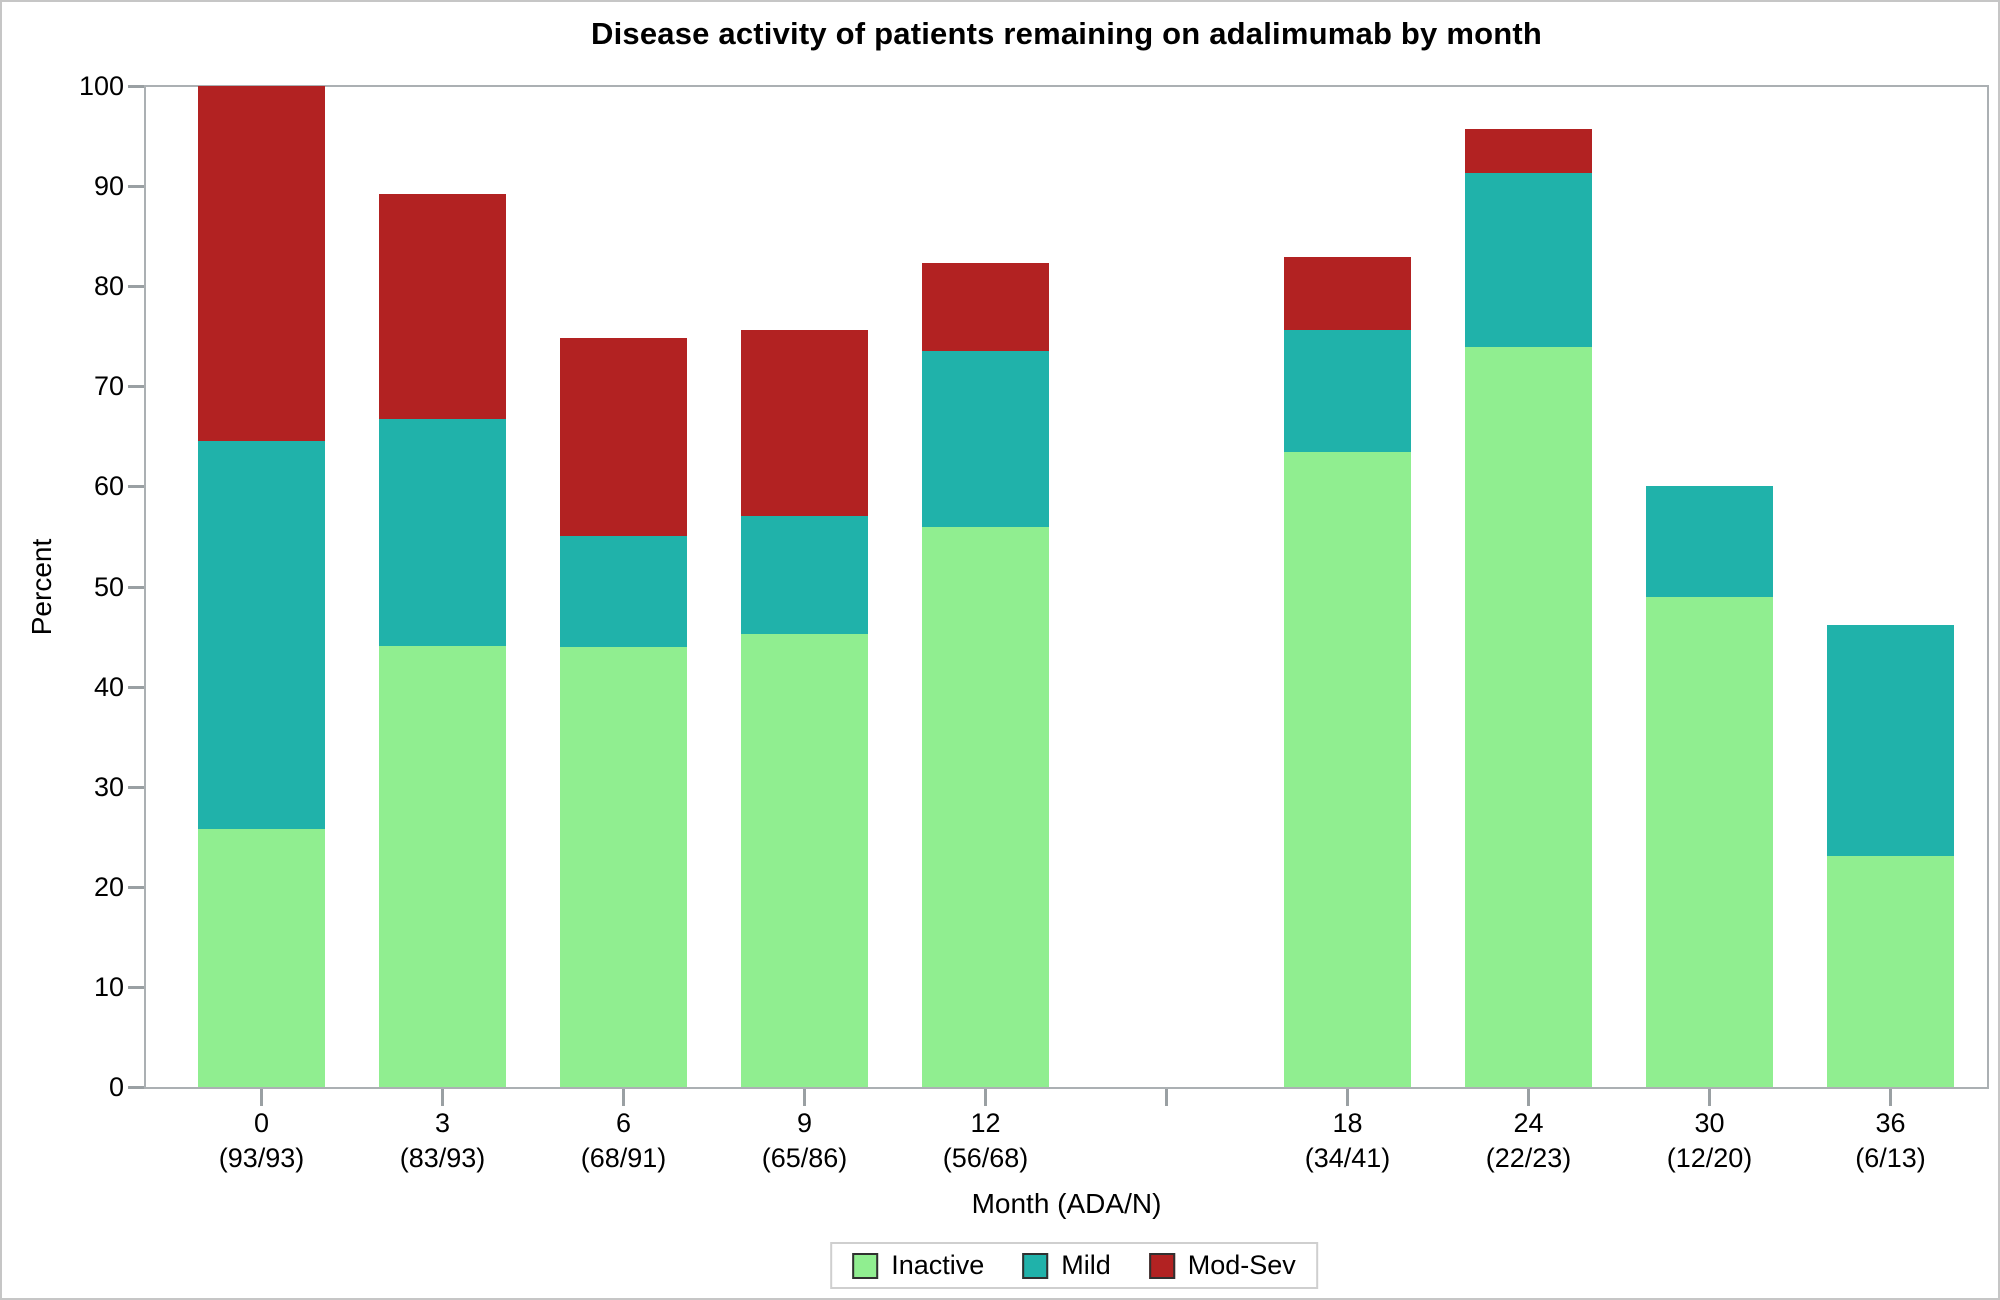 The width and height of the screenshot is (2000, 1300). Describe the element at coordinates (1528, 1123) in the screenshot. I see `x-category-label: 24` at that location.